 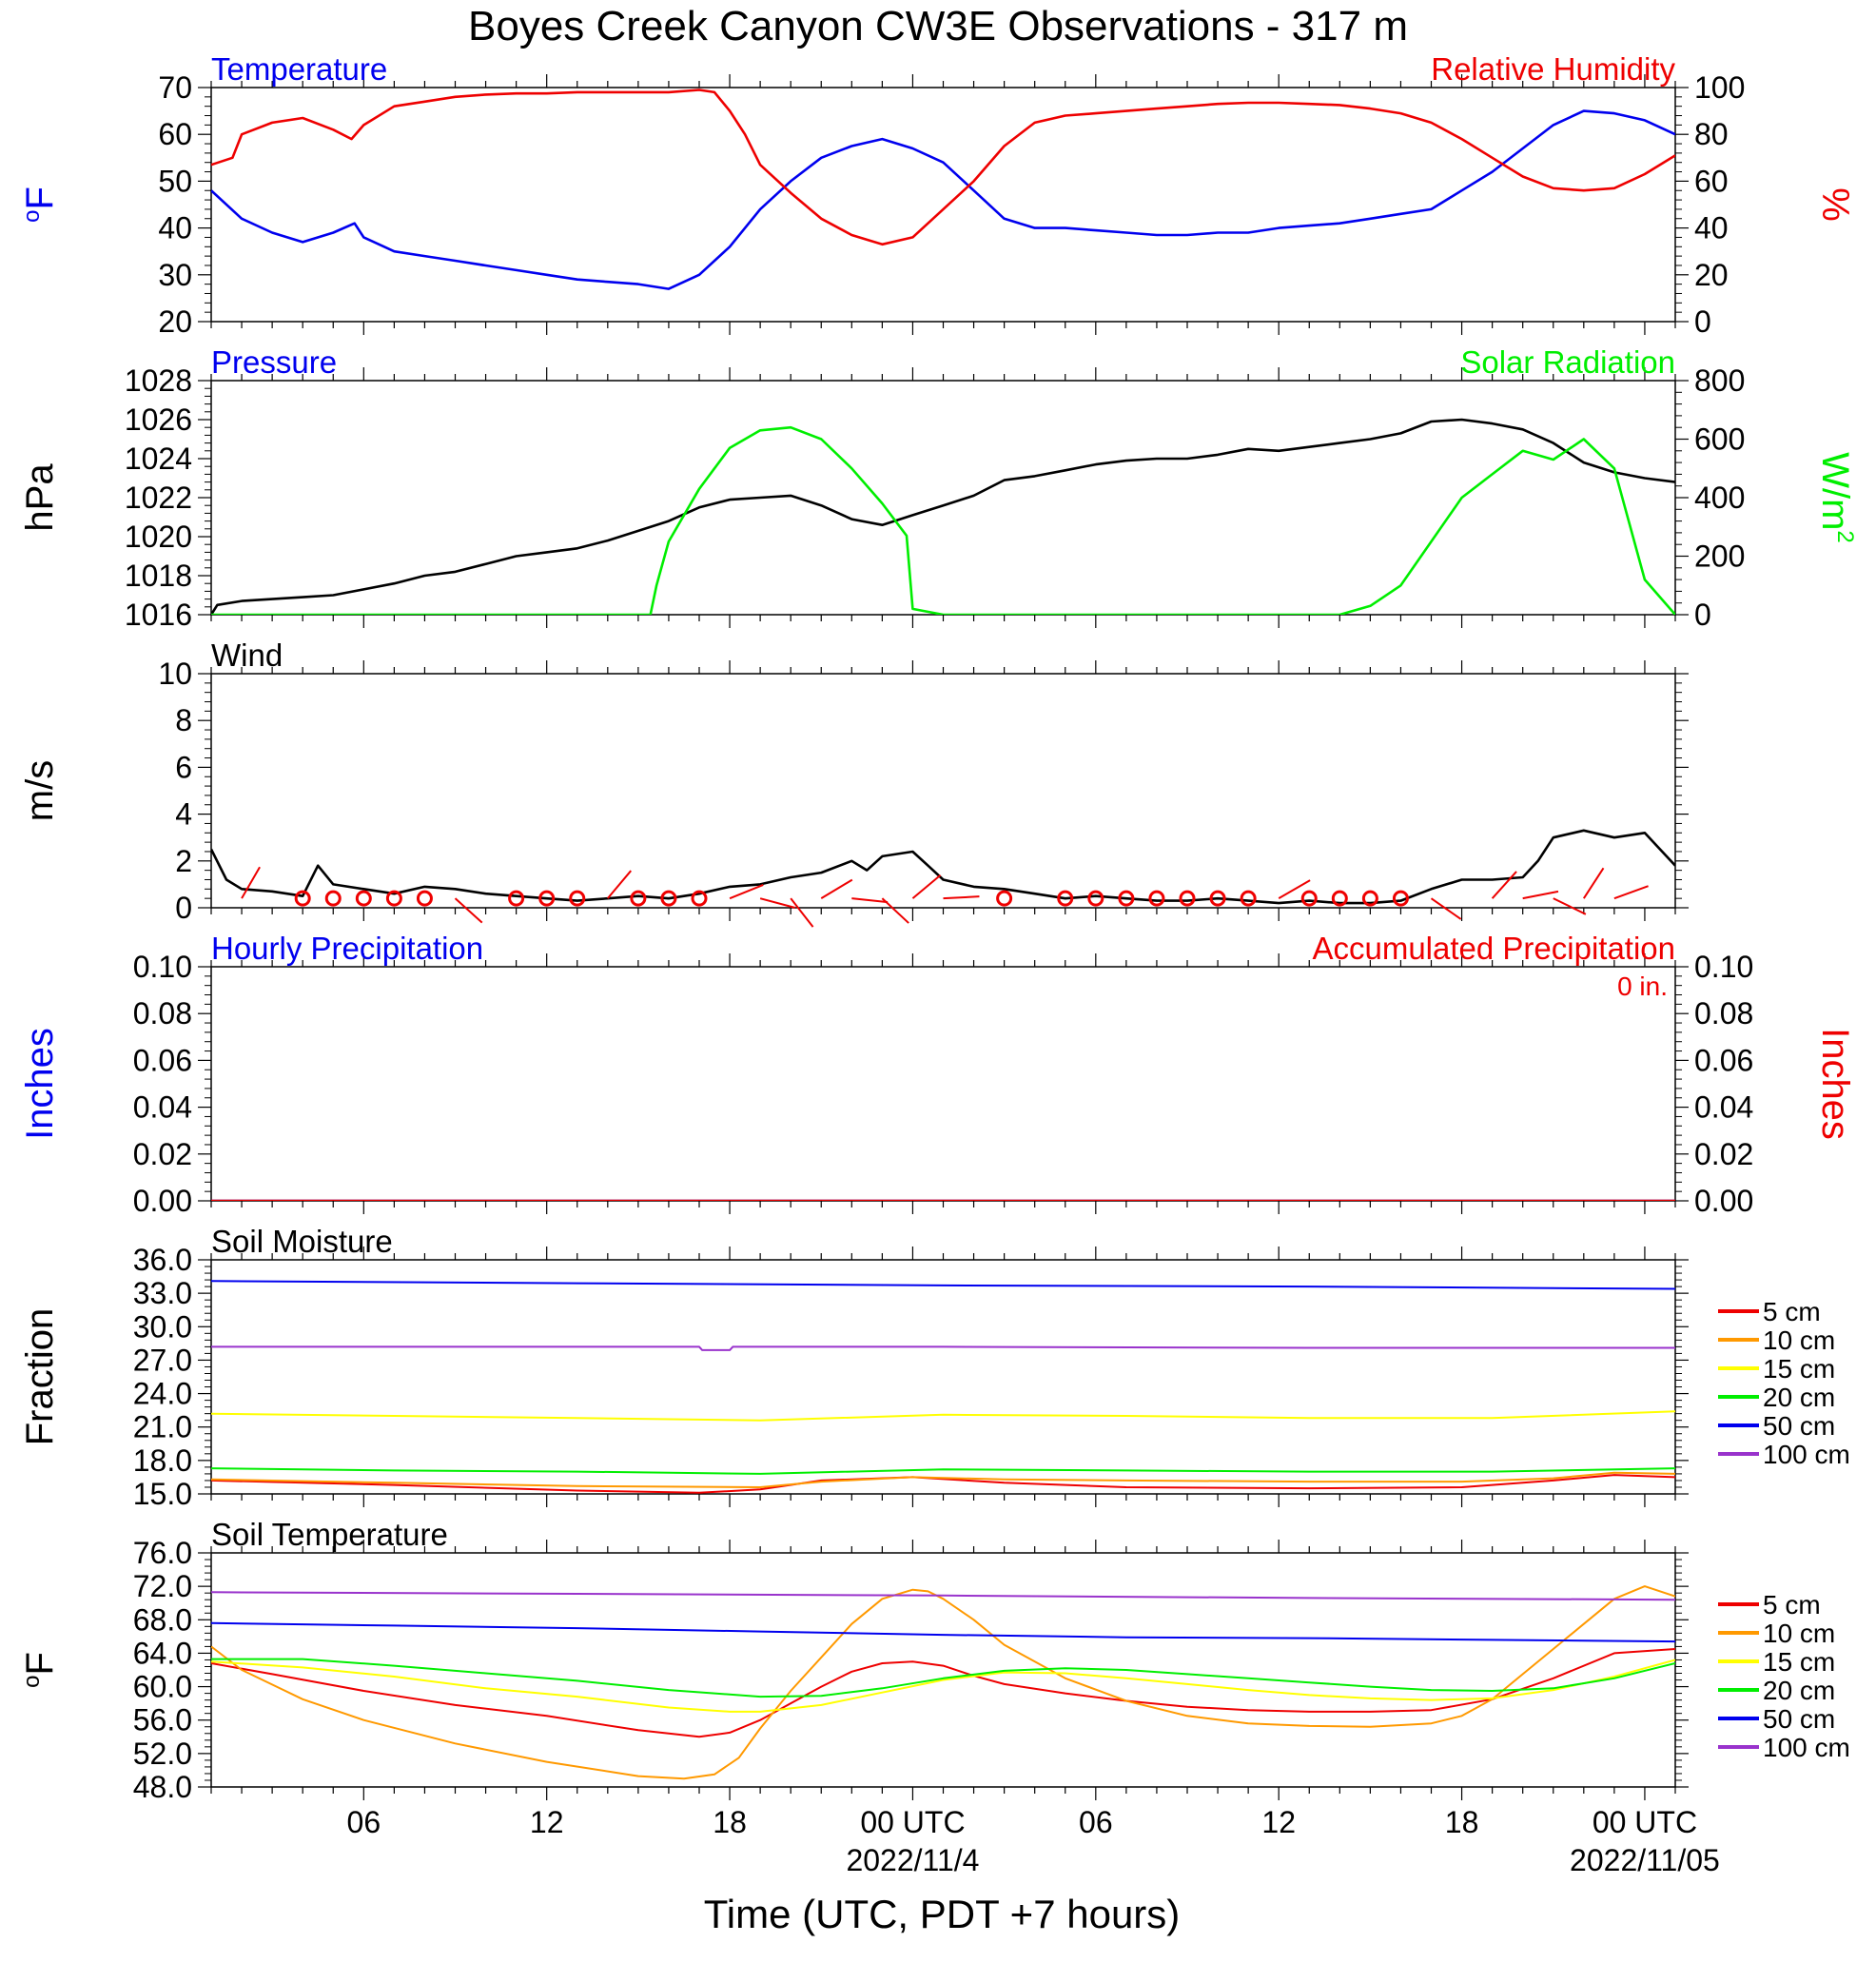 I want to click on series-line-15-cm, so click(x=943, y=1416).